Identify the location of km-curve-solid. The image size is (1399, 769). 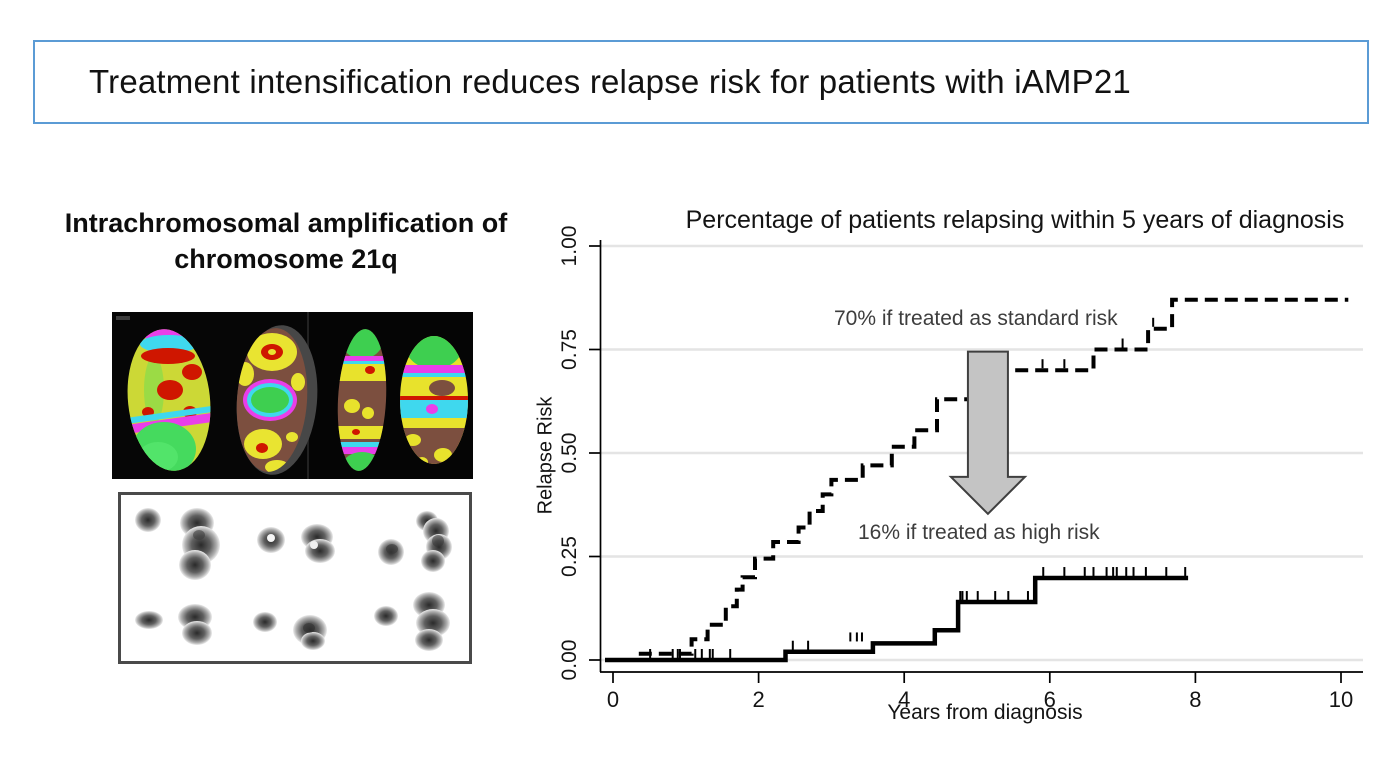
(897, 619).